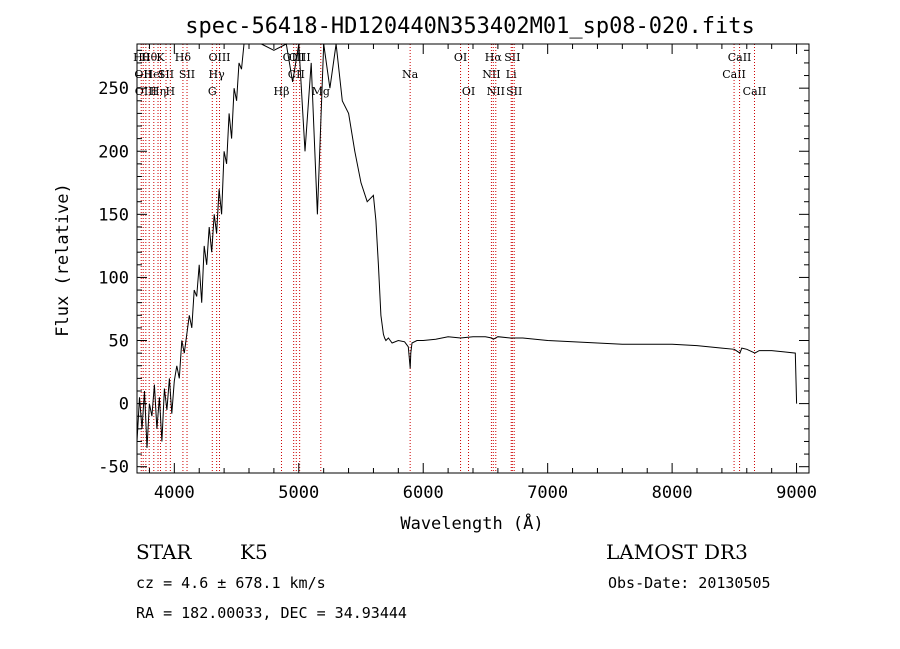  I want to click on coordinates-text: RA = 182.00033, DEC = 34.93444, so click(271, 613).